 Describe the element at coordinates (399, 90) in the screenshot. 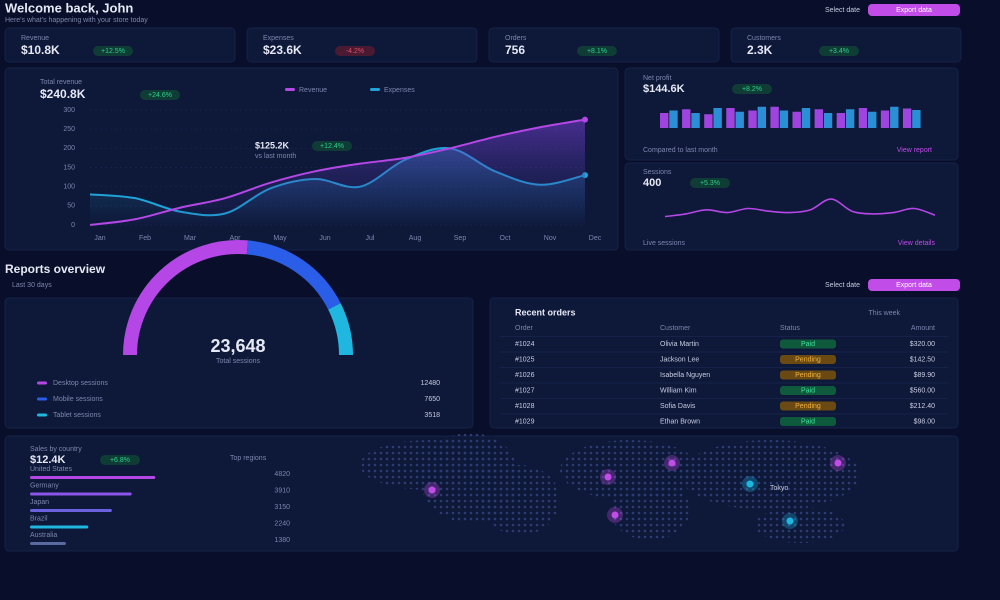

I see `legend-label: Expenses` at that location.